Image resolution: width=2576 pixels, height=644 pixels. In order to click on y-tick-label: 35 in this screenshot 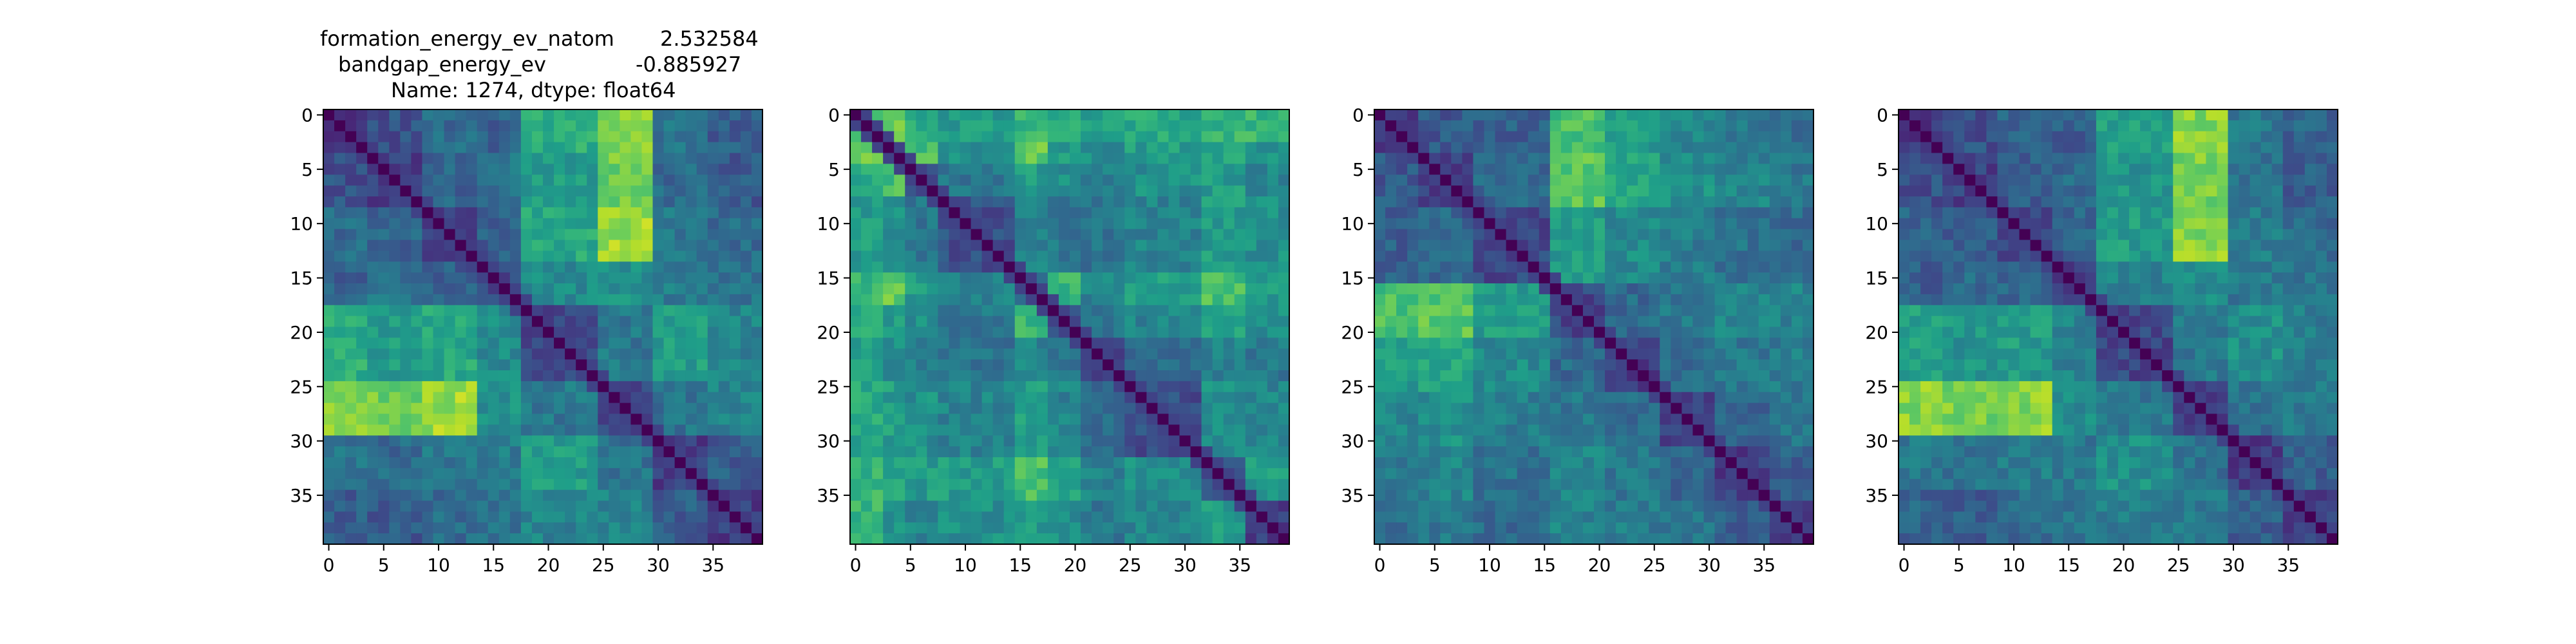, I will do `click(301, 496)`.